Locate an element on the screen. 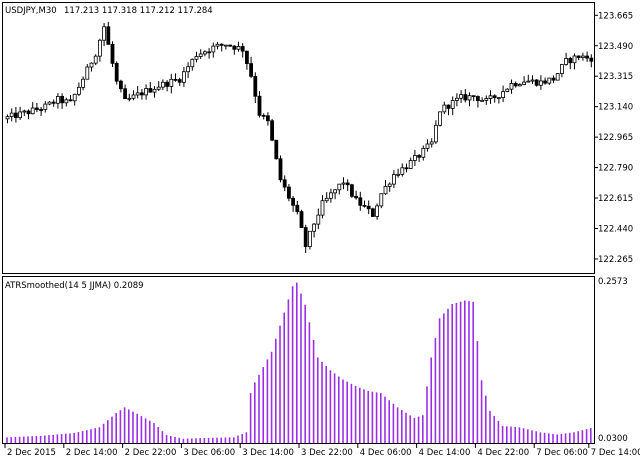  price-tick-label: 122.265 is located at coordinates (615, 260).